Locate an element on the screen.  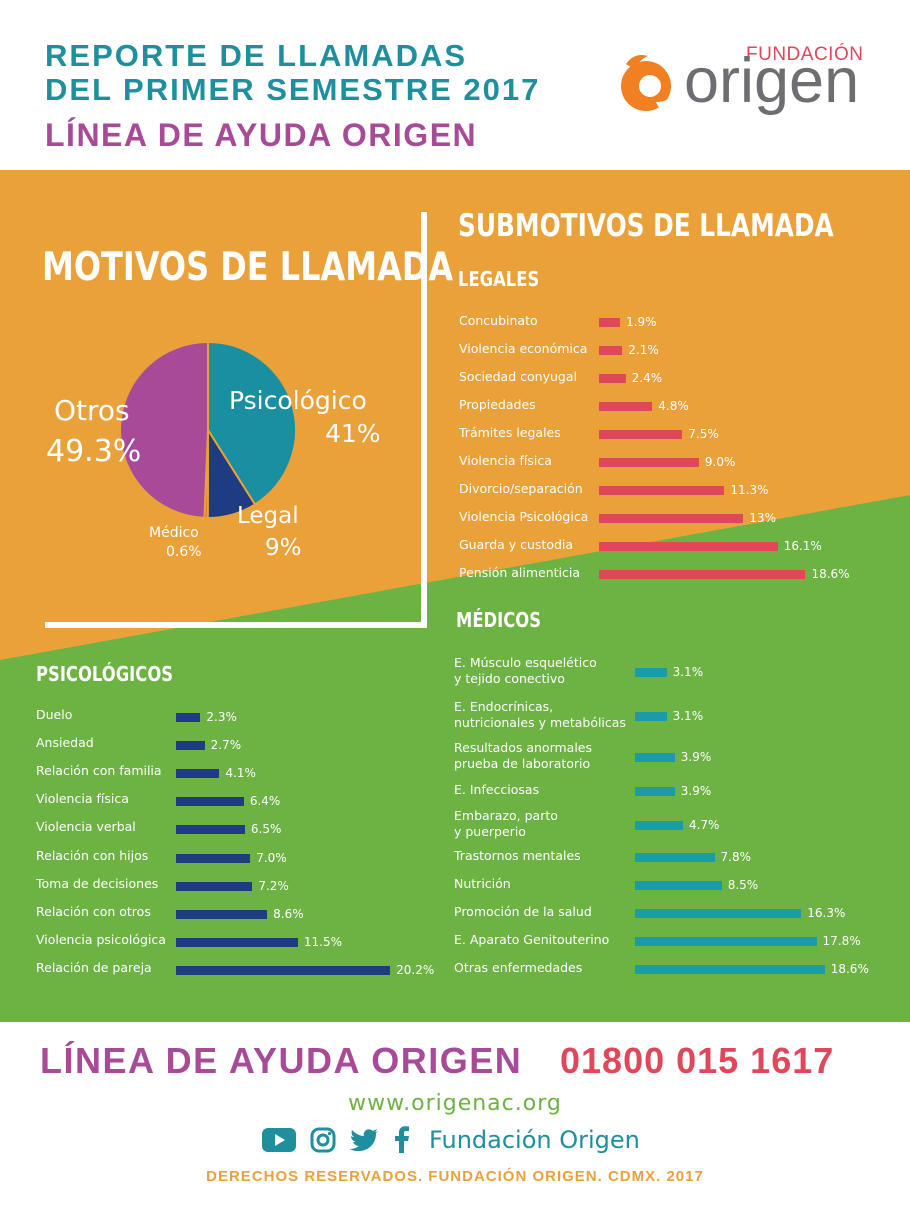
submotivos-title: SUBMOTIVOS DE LLAMADA is located at coordinates (646, 226).